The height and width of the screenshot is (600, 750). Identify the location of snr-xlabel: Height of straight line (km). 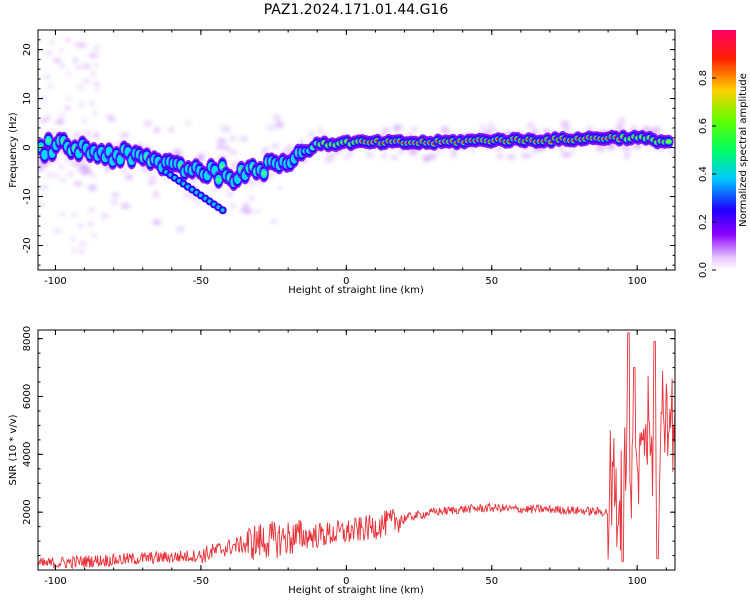
(356, 590).